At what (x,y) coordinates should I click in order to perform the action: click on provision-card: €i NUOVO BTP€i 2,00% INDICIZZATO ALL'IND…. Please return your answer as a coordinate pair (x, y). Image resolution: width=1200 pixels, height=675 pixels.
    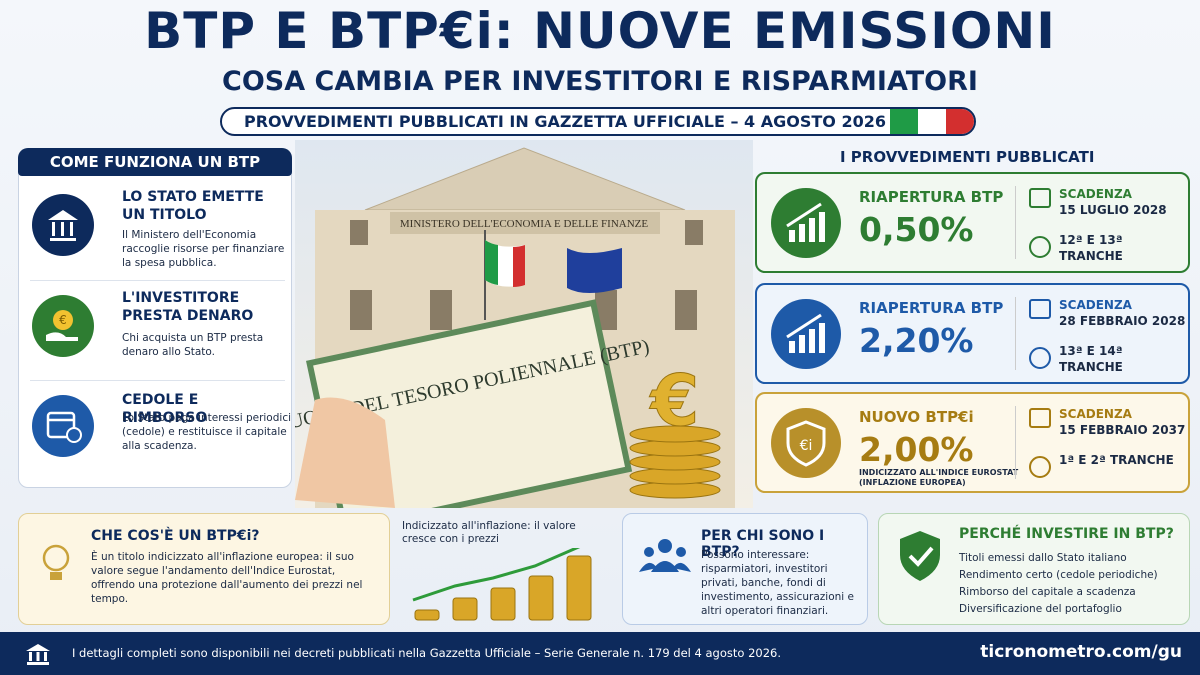
    Looking at the image, I should click on (972, 442).